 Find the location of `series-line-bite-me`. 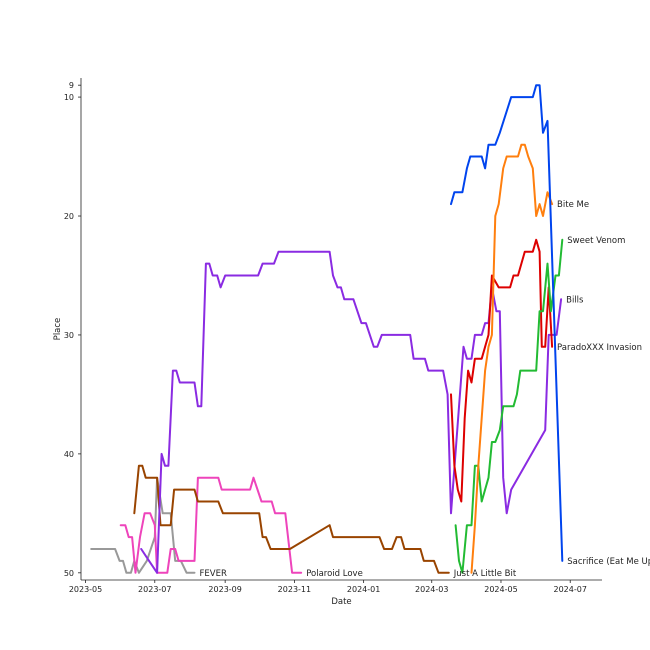

series-line-bite-me is located at coordinates (512, 358).